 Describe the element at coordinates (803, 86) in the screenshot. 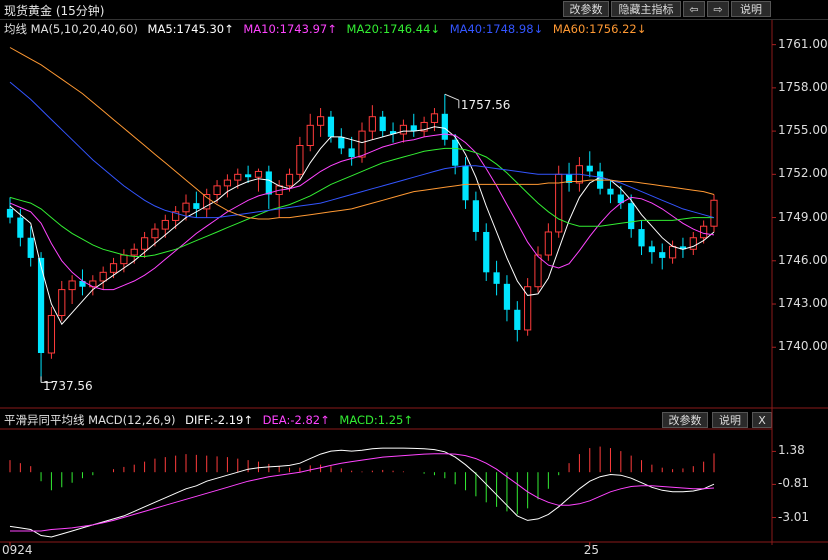

I see `y-tick-label: 1758.00` at that location.